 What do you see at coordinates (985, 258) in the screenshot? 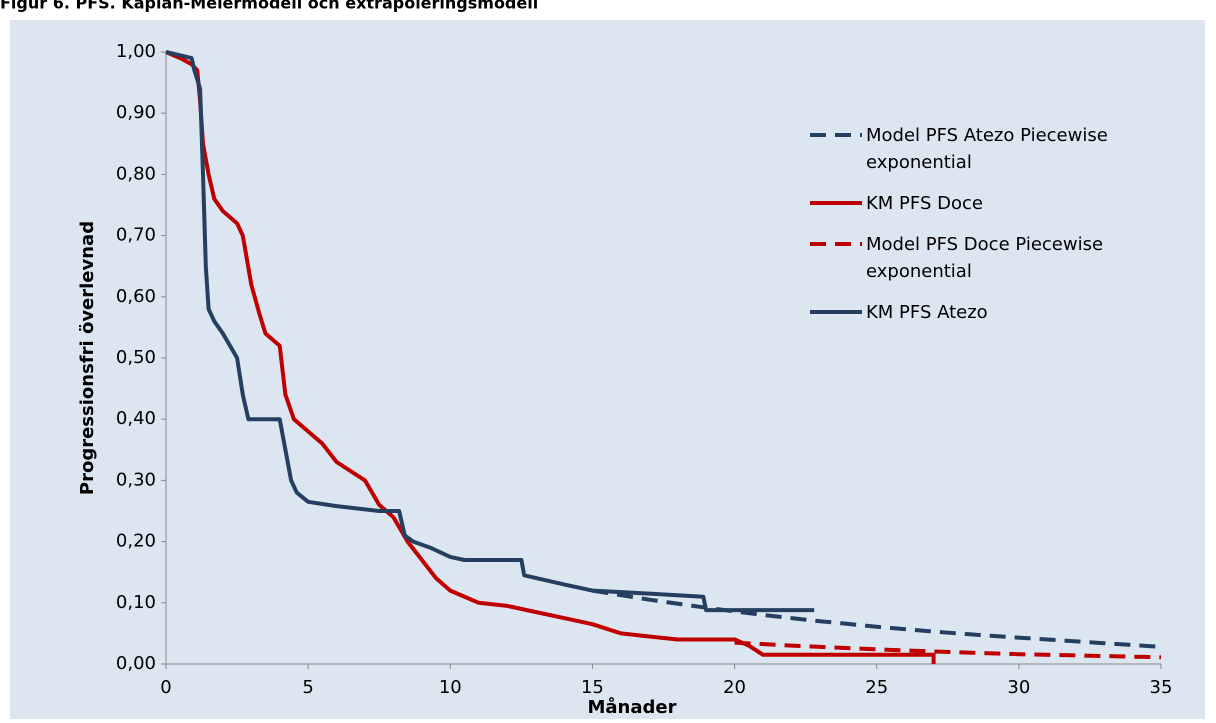
I see `legend-label: Model PFS Doce Piecewise exponential` at bounding box center [985, 258].